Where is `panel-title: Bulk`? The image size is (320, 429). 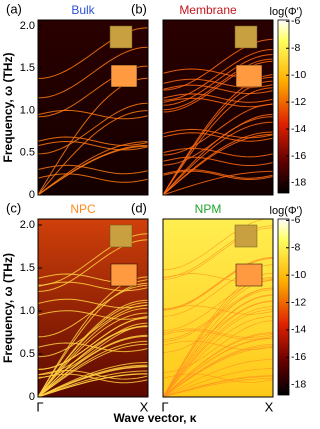
panel-title: Bulk is located at coordinates (83, 10).